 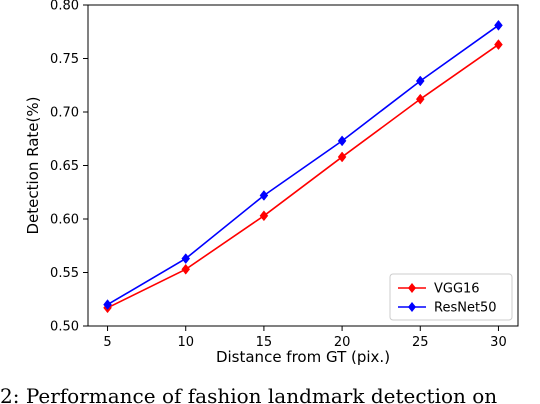 I want to click on y-tick-label: 0.65, so click(x=64, y=166).